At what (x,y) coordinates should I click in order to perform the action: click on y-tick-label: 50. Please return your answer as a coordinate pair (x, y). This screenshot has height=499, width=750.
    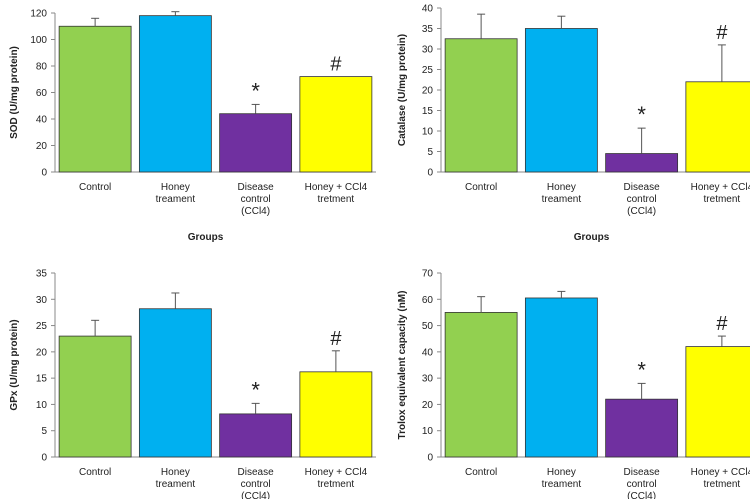
    Looking at the image, I should click on (428, 326).